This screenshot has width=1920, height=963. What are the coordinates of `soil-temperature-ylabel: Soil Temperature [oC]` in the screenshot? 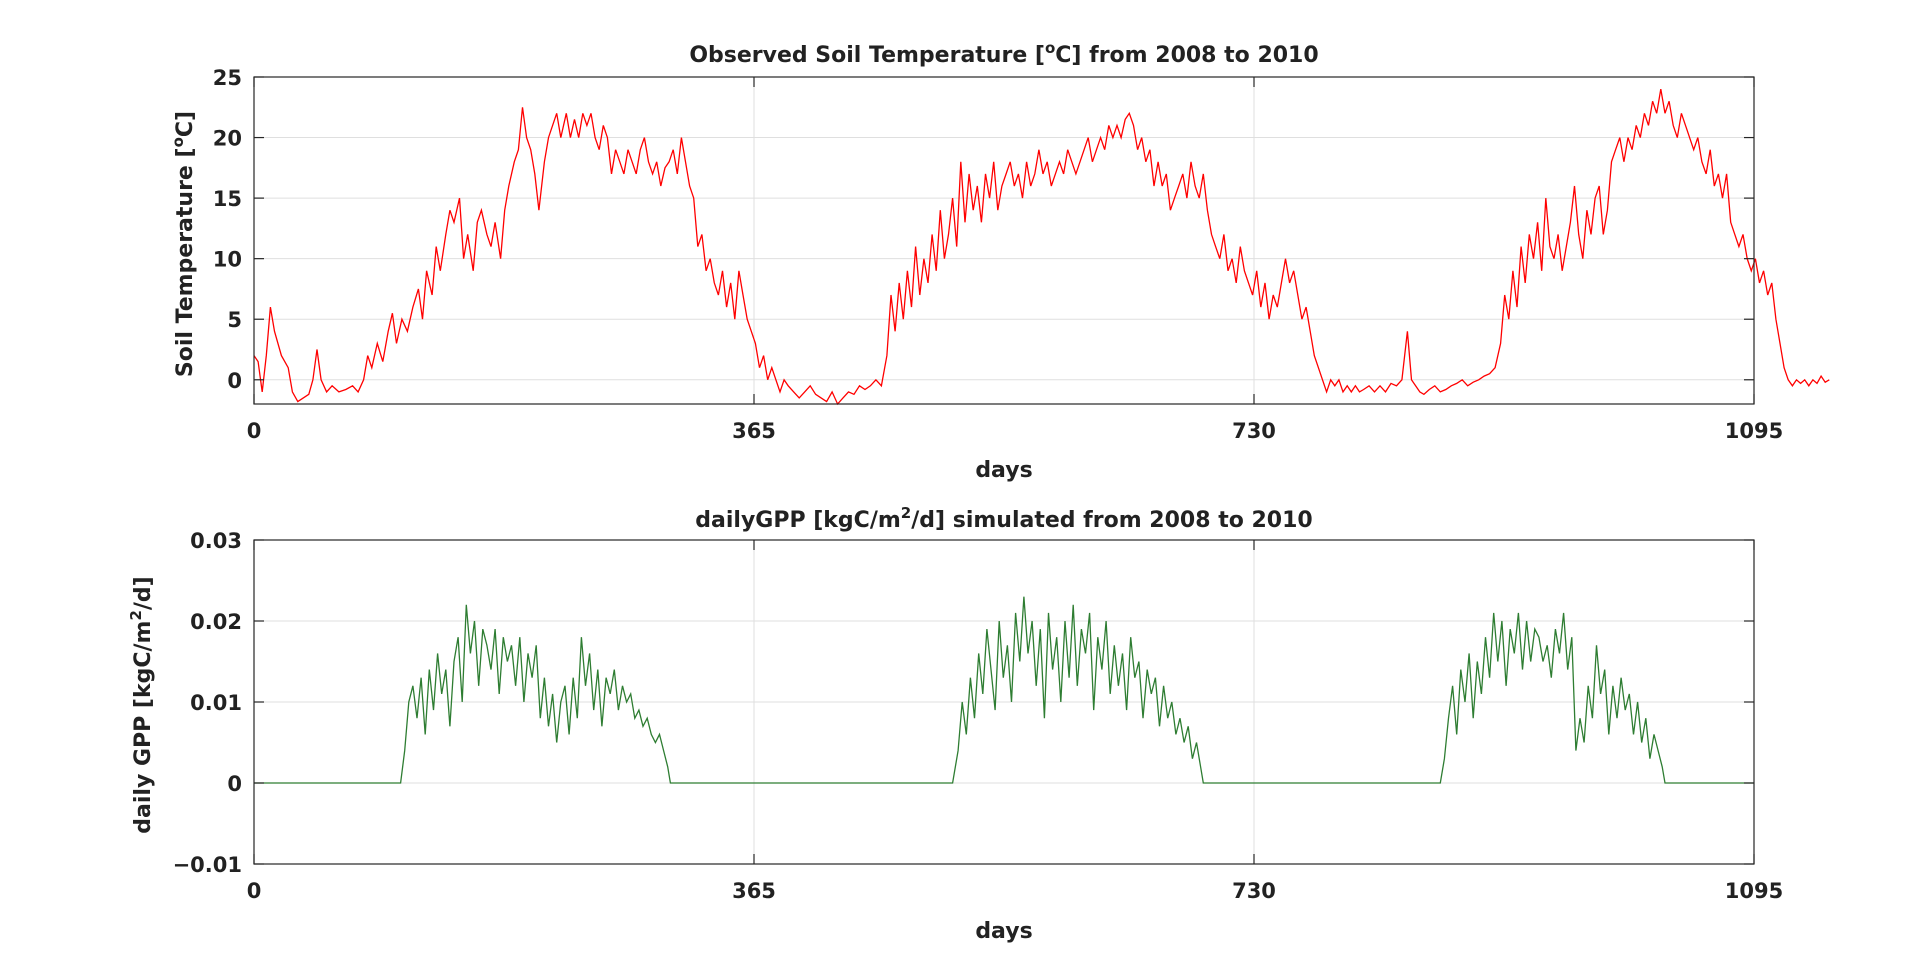 It's located at (183, 244).